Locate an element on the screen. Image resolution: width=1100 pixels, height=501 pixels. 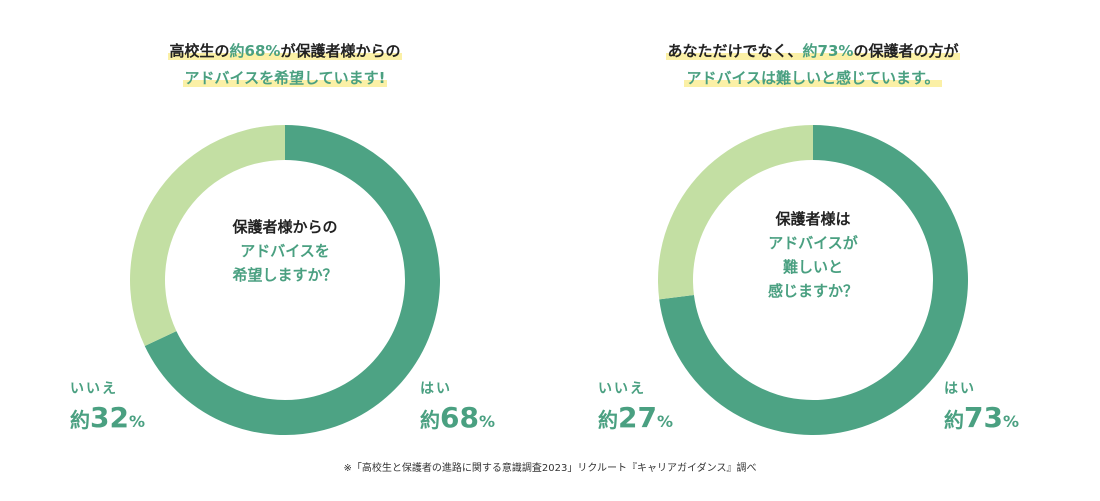
center-question-line: アドバイスが is located at coordinates (813, 243).